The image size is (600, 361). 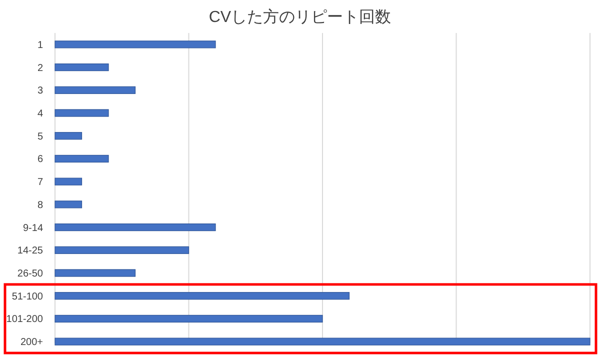 I want to click on y-tick-label: 51-100, so click(x=28, y=296).